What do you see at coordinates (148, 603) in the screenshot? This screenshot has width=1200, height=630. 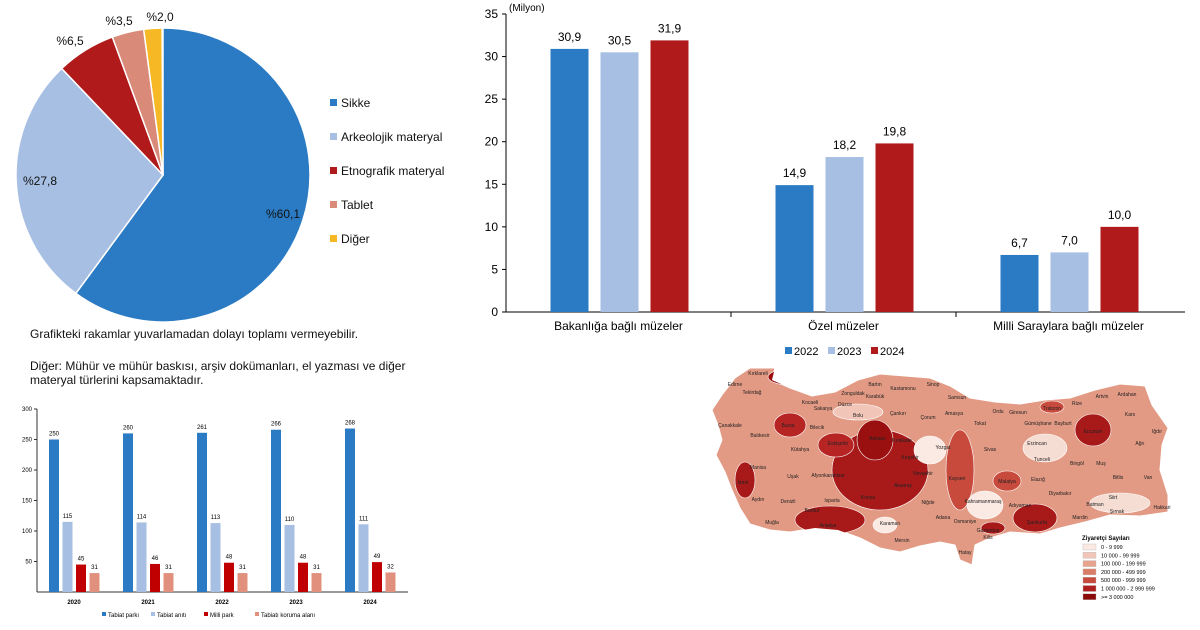 I see `x-tick-label: 2021` at bounding box center [148, 603].